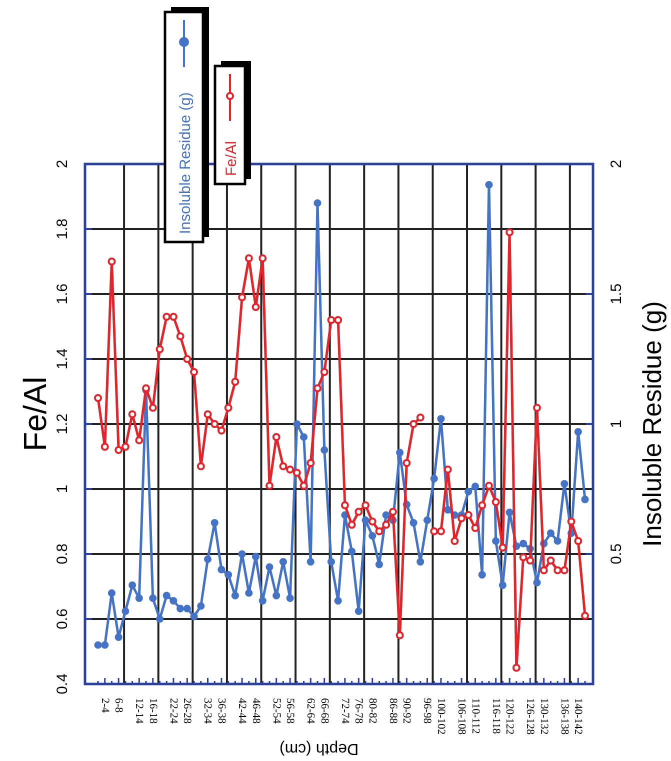 Image resolution: width=671 pixels, height=761 pixels. I want to click on x-tick-label: 56-58, so click(290, 711).